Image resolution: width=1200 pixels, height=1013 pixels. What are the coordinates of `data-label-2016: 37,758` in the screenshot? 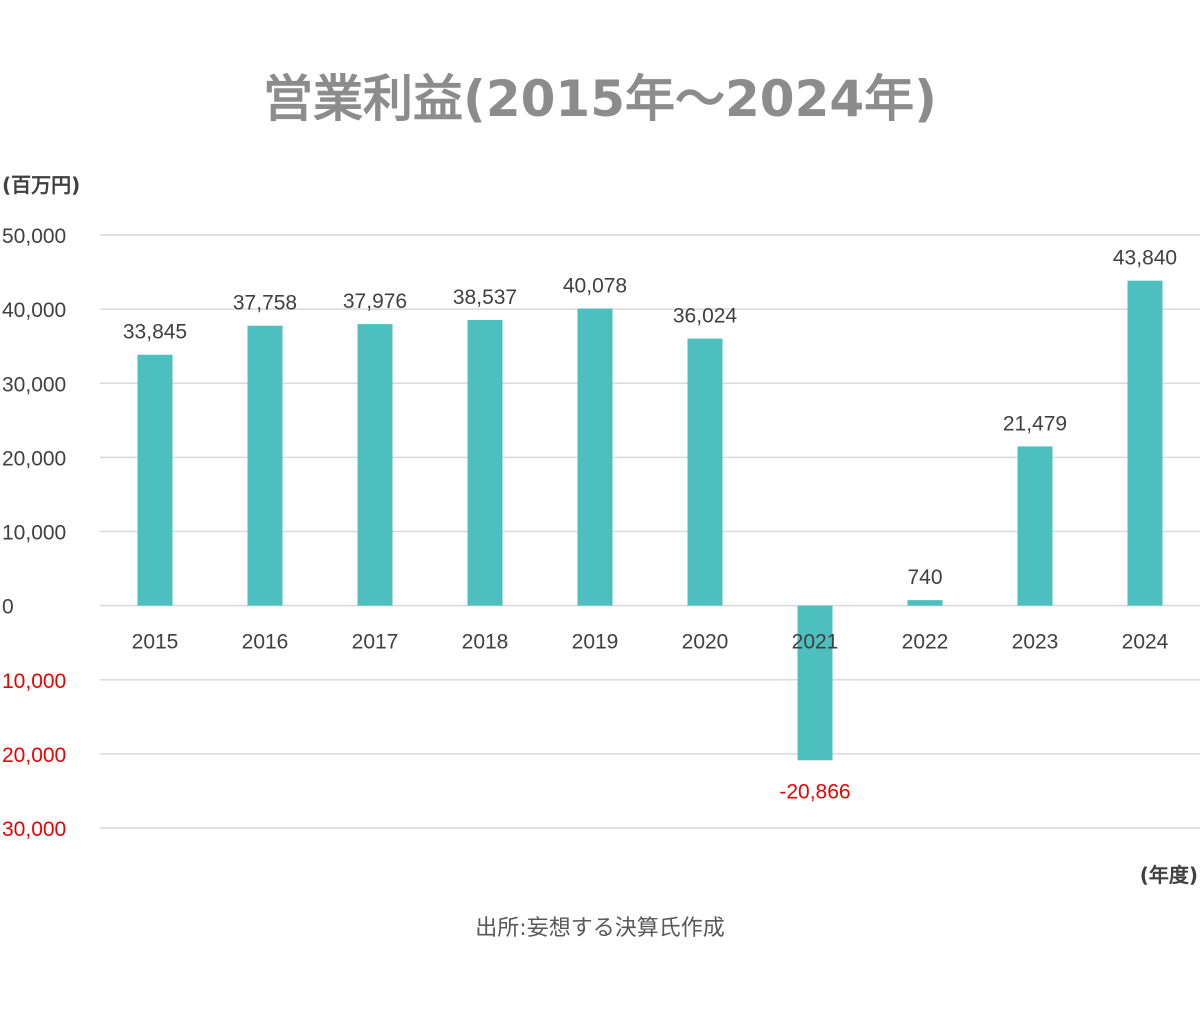 It's located at (265, 303).